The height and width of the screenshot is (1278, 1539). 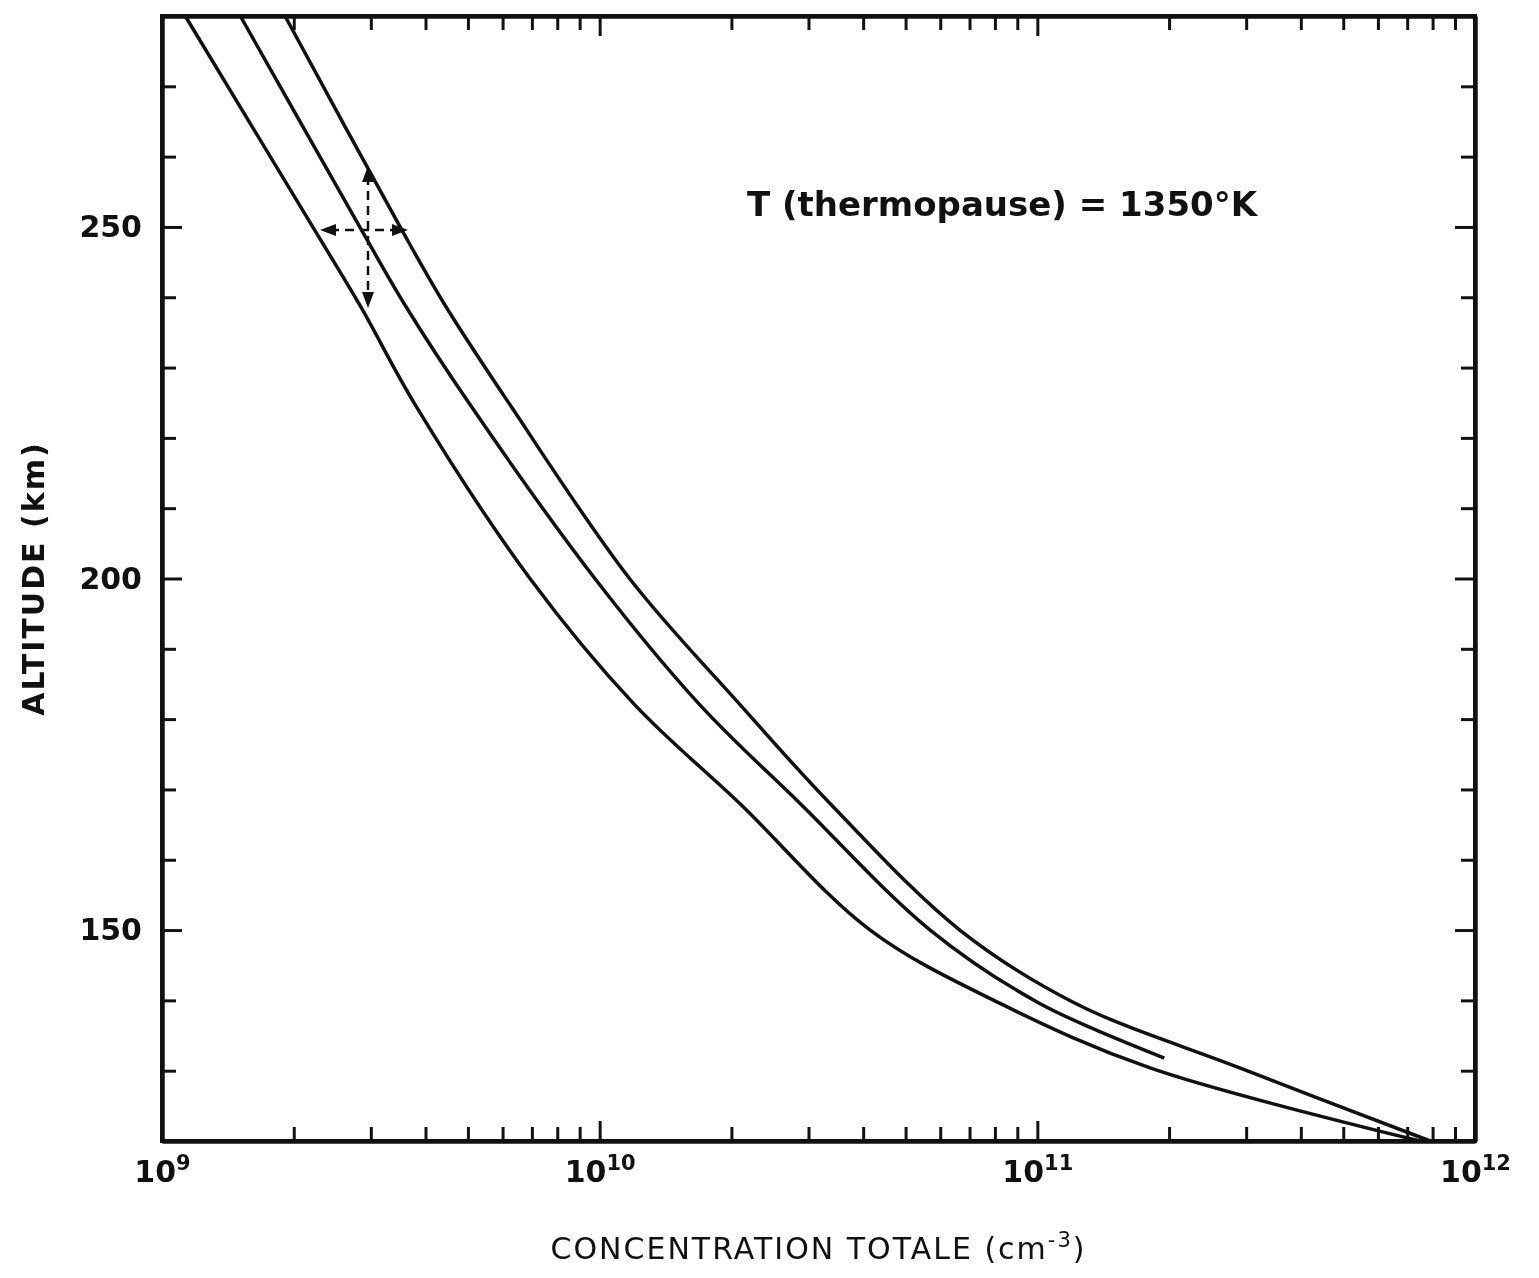 I want to click on y-tick-label: 150, so click(x=110, y=930).